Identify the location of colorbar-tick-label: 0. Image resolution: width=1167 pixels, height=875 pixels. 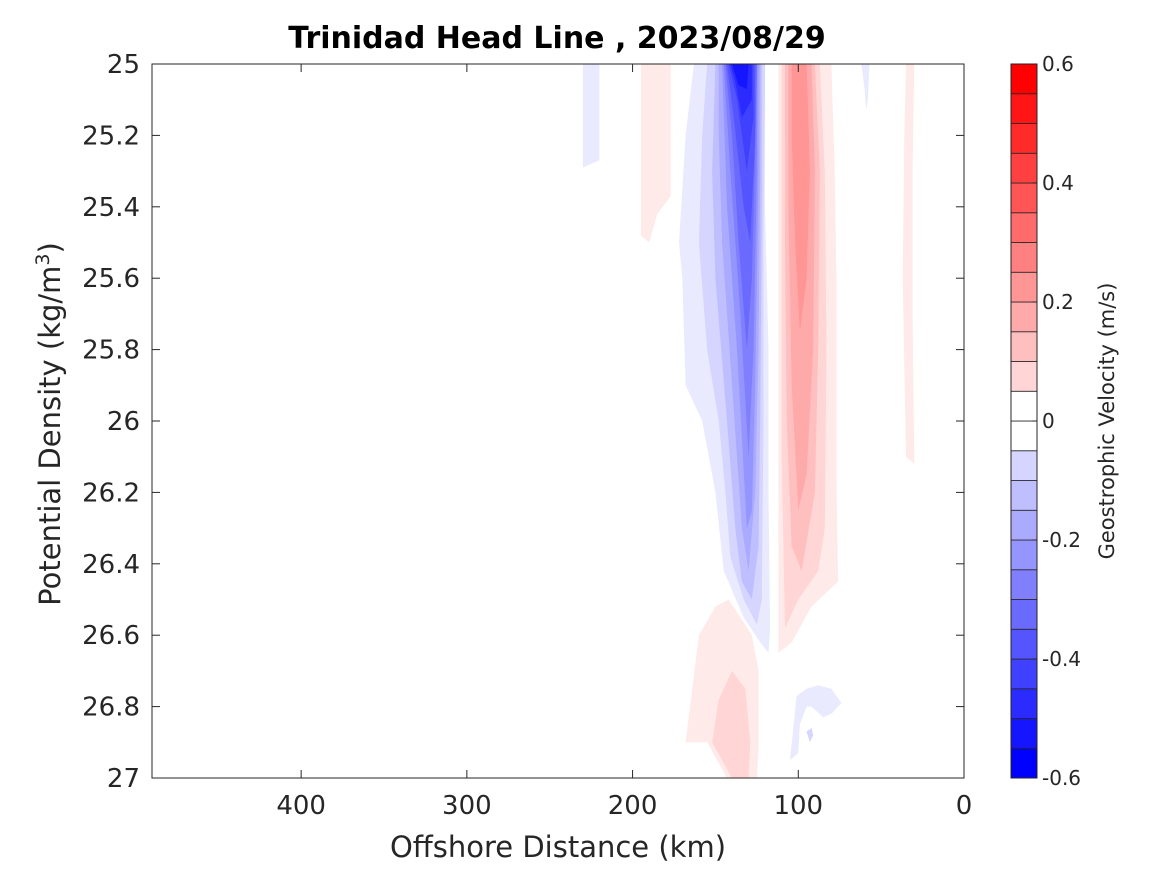
(1048, 421).